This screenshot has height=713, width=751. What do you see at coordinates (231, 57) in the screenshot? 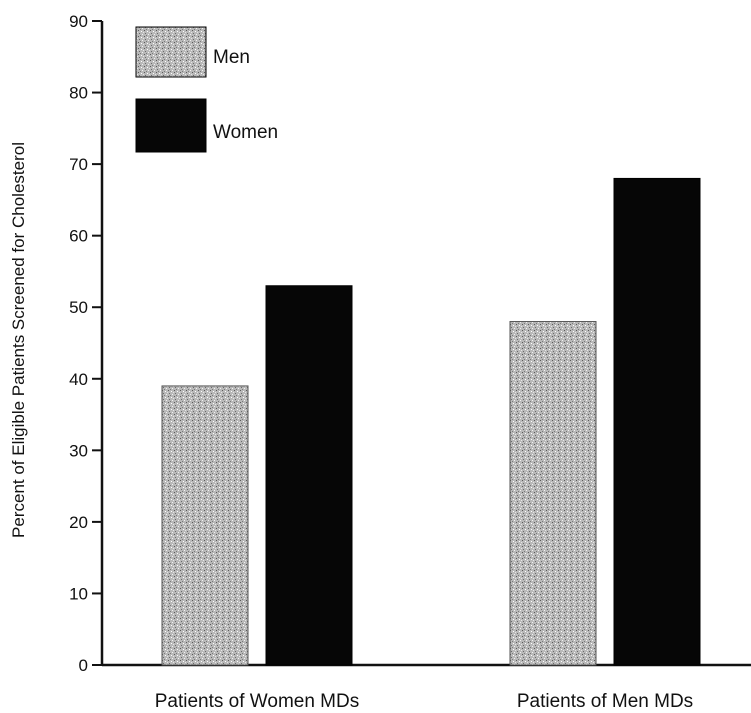
I see `legend-label-men: Men` at bounding box center [231, 57].